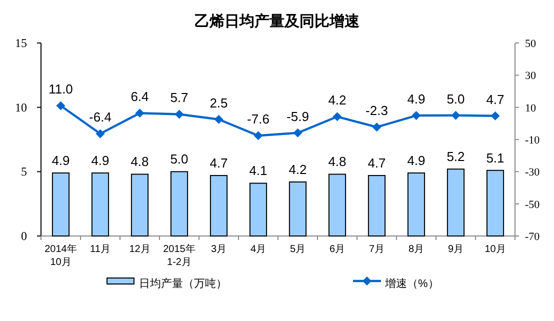 The image size is (554, 321). Describe the element at coordinates (21, 107) in the screenshot. I see `y-tick-label: 10` at that location.